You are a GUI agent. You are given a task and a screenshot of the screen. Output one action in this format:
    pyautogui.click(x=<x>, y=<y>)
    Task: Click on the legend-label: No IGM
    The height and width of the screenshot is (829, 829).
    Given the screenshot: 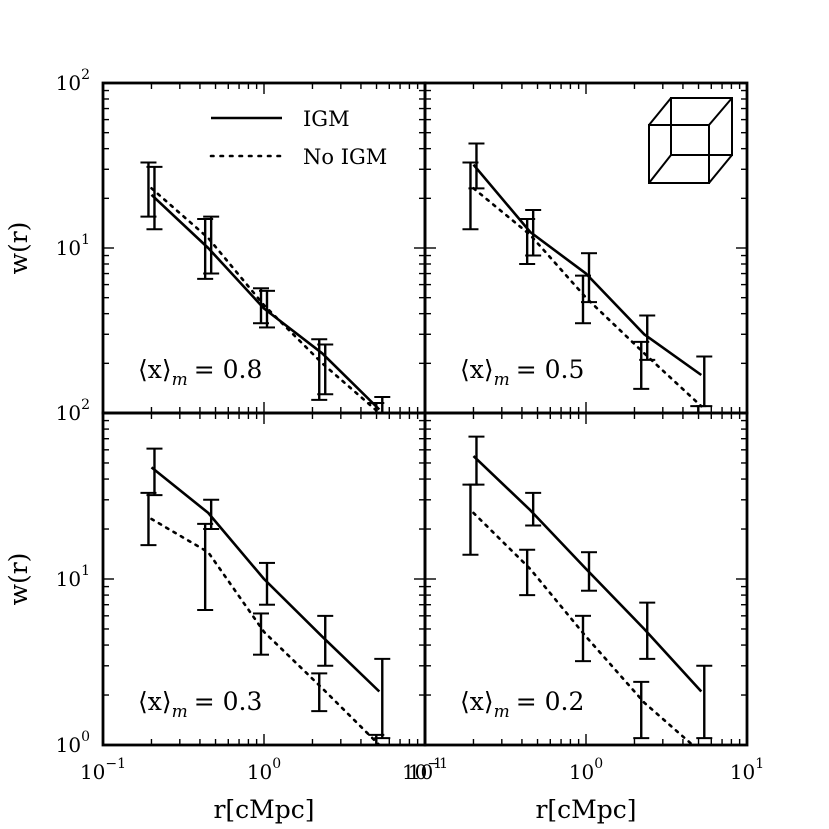 What is the action you would take?
    pyautogui.click(x=345, y=157)
    